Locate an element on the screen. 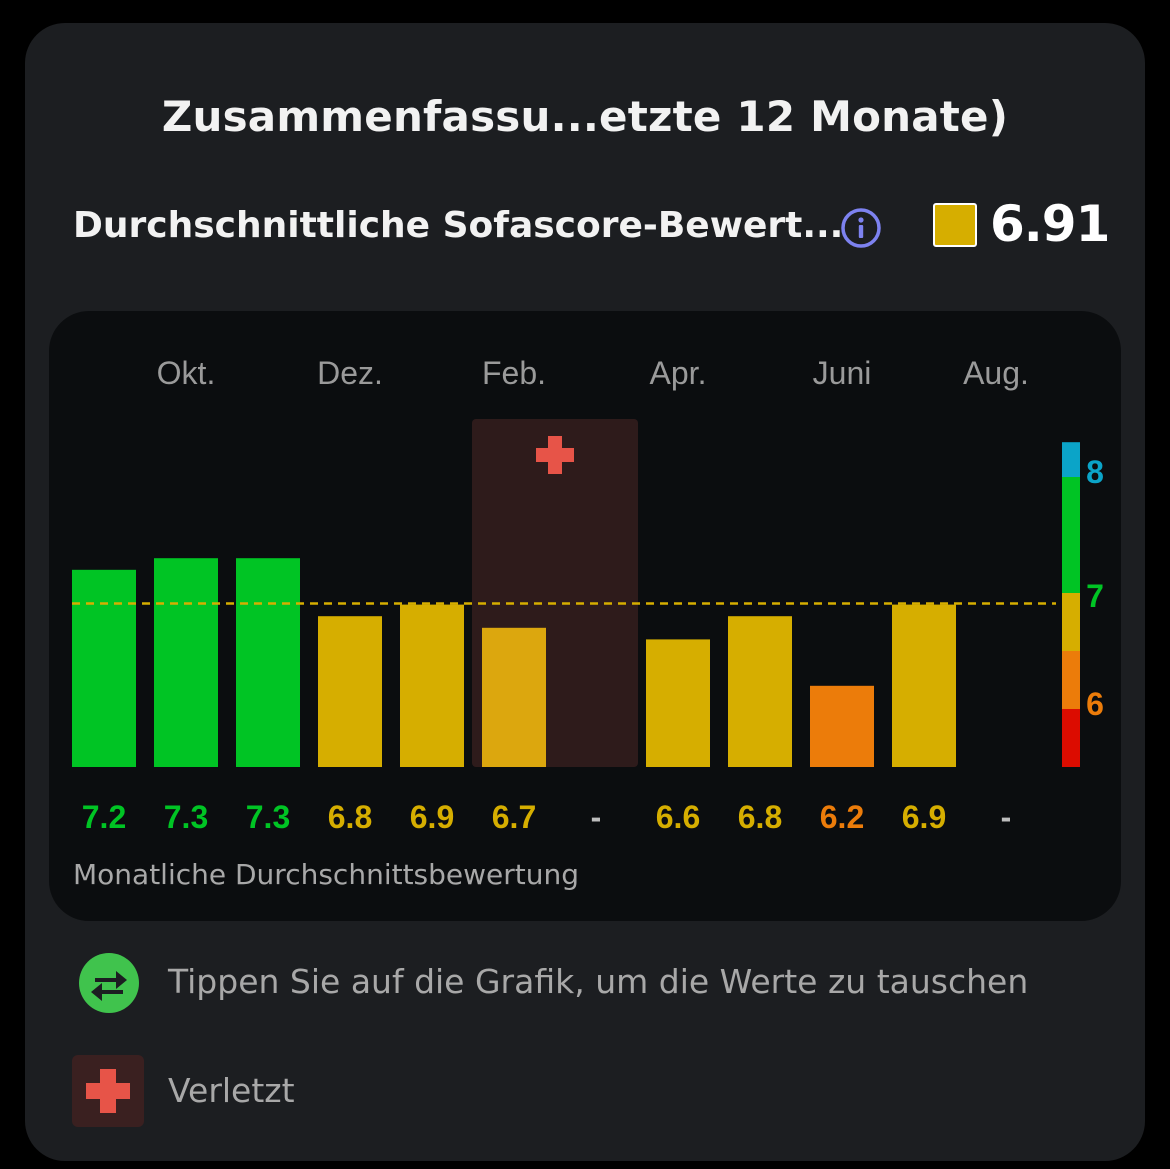 Image resolution: width=1170 pixels, height=1169 pixels. card-title: Zusammenfassu...etzte 12 Monate) is located at coordinates (585, 116).